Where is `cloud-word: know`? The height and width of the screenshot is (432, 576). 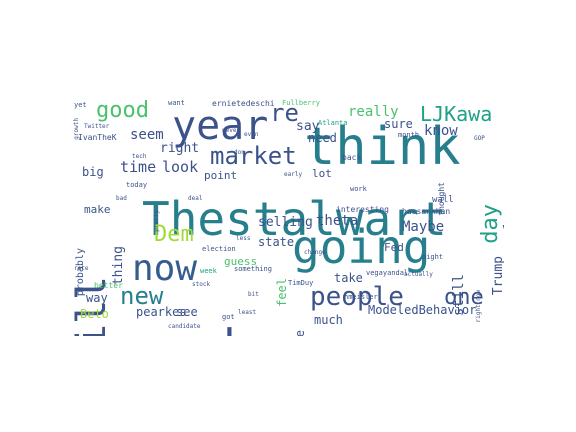
cloud-word: know is located at coordinates (441, 131).